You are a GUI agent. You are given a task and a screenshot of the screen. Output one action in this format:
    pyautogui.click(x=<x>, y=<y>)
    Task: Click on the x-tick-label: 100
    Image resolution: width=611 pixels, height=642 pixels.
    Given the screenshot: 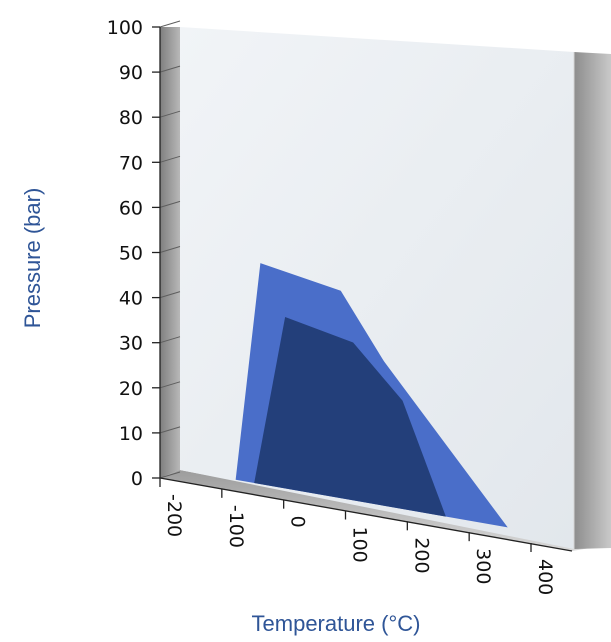 What is the action you would take?
    pyautogui.click(x=360, y=545)
    